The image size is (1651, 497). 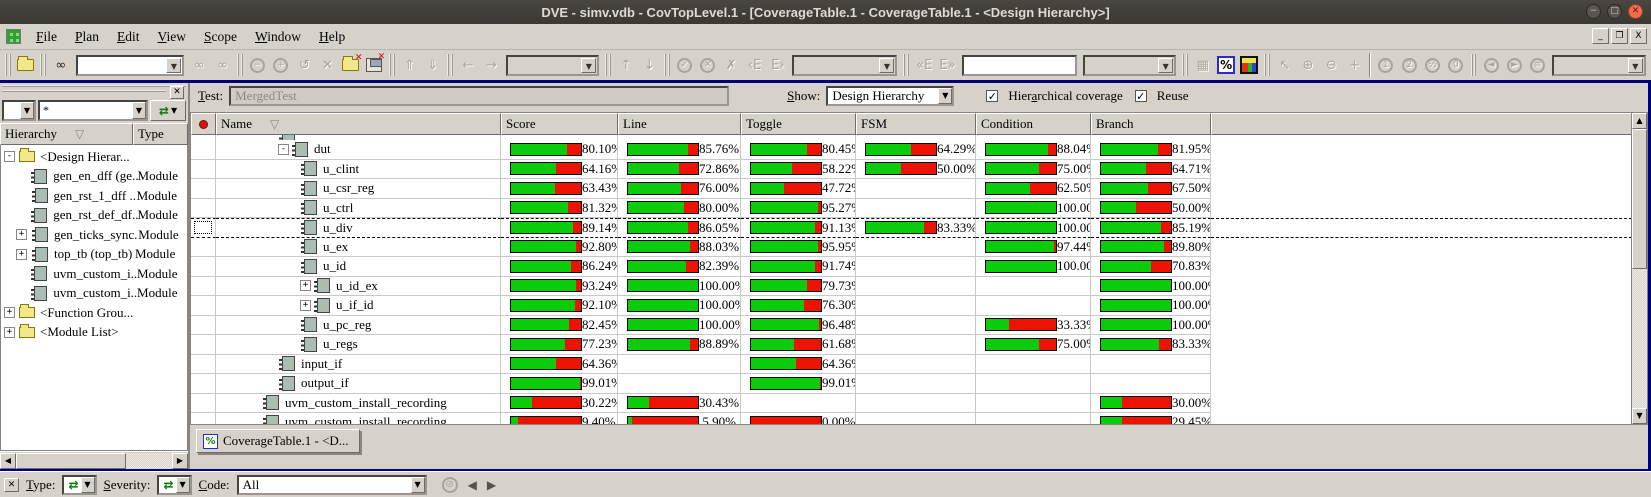 I want to click on tree-item-uvm_custom_i: uvm_custom_i... Module, so click(x=94, y=294).